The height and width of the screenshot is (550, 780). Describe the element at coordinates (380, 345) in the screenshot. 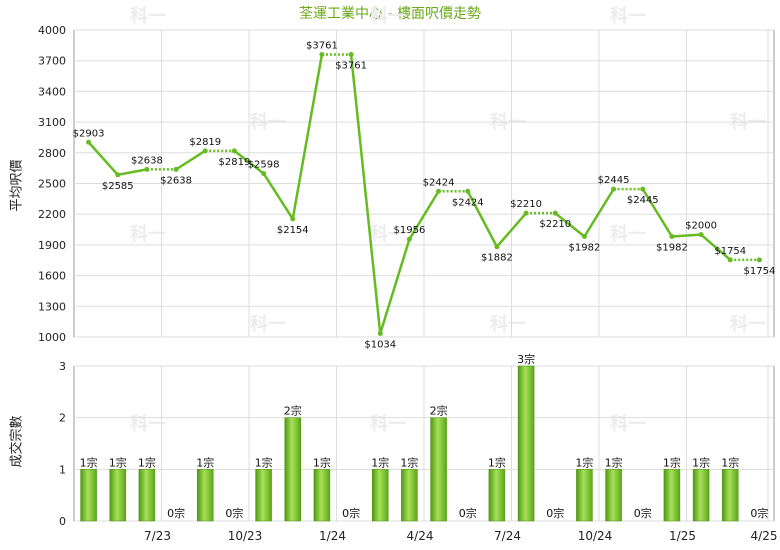

I see `price-data-label: $1034` at that location.